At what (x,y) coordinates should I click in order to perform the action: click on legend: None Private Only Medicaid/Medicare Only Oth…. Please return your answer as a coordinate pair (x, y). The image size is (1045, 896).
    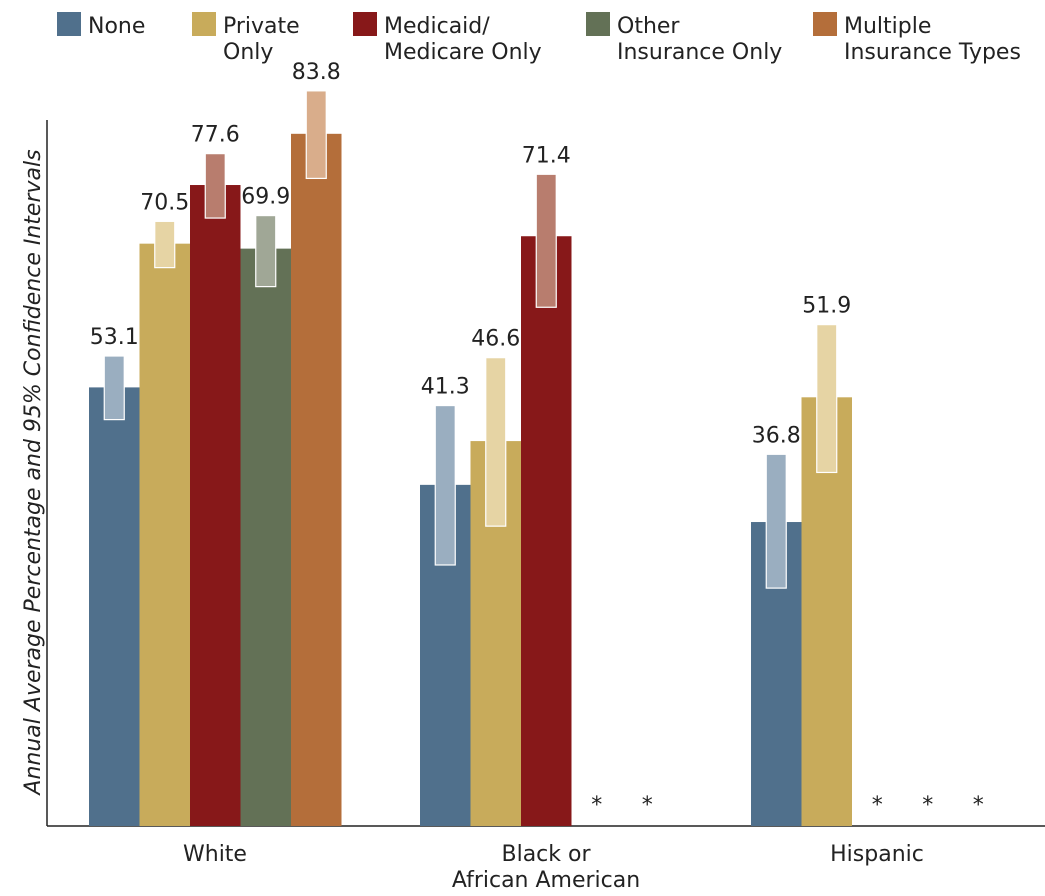
    Looking at the image, I should click on (539, 38).